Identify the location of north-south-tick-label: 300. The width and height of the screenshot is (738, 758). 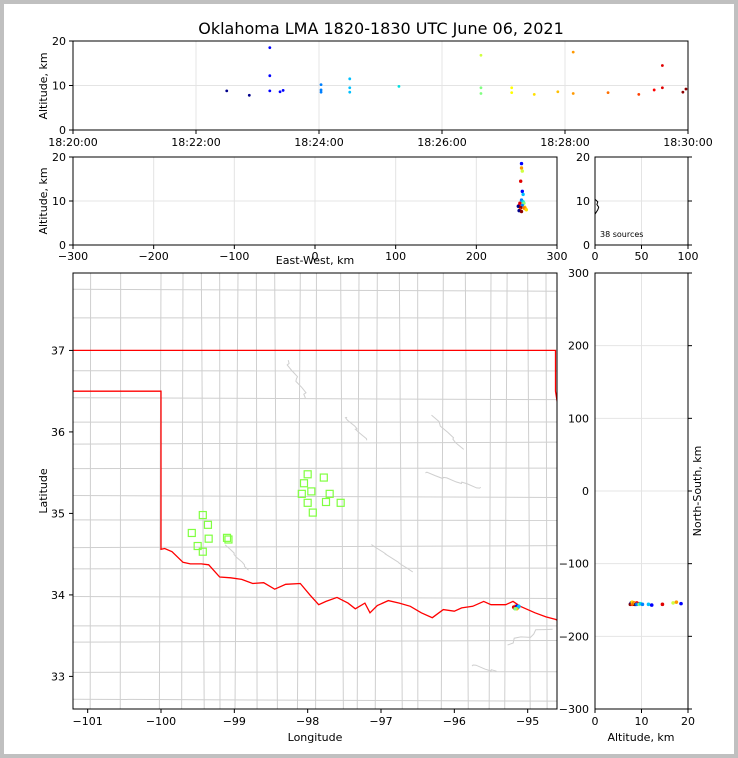
(578, 273).